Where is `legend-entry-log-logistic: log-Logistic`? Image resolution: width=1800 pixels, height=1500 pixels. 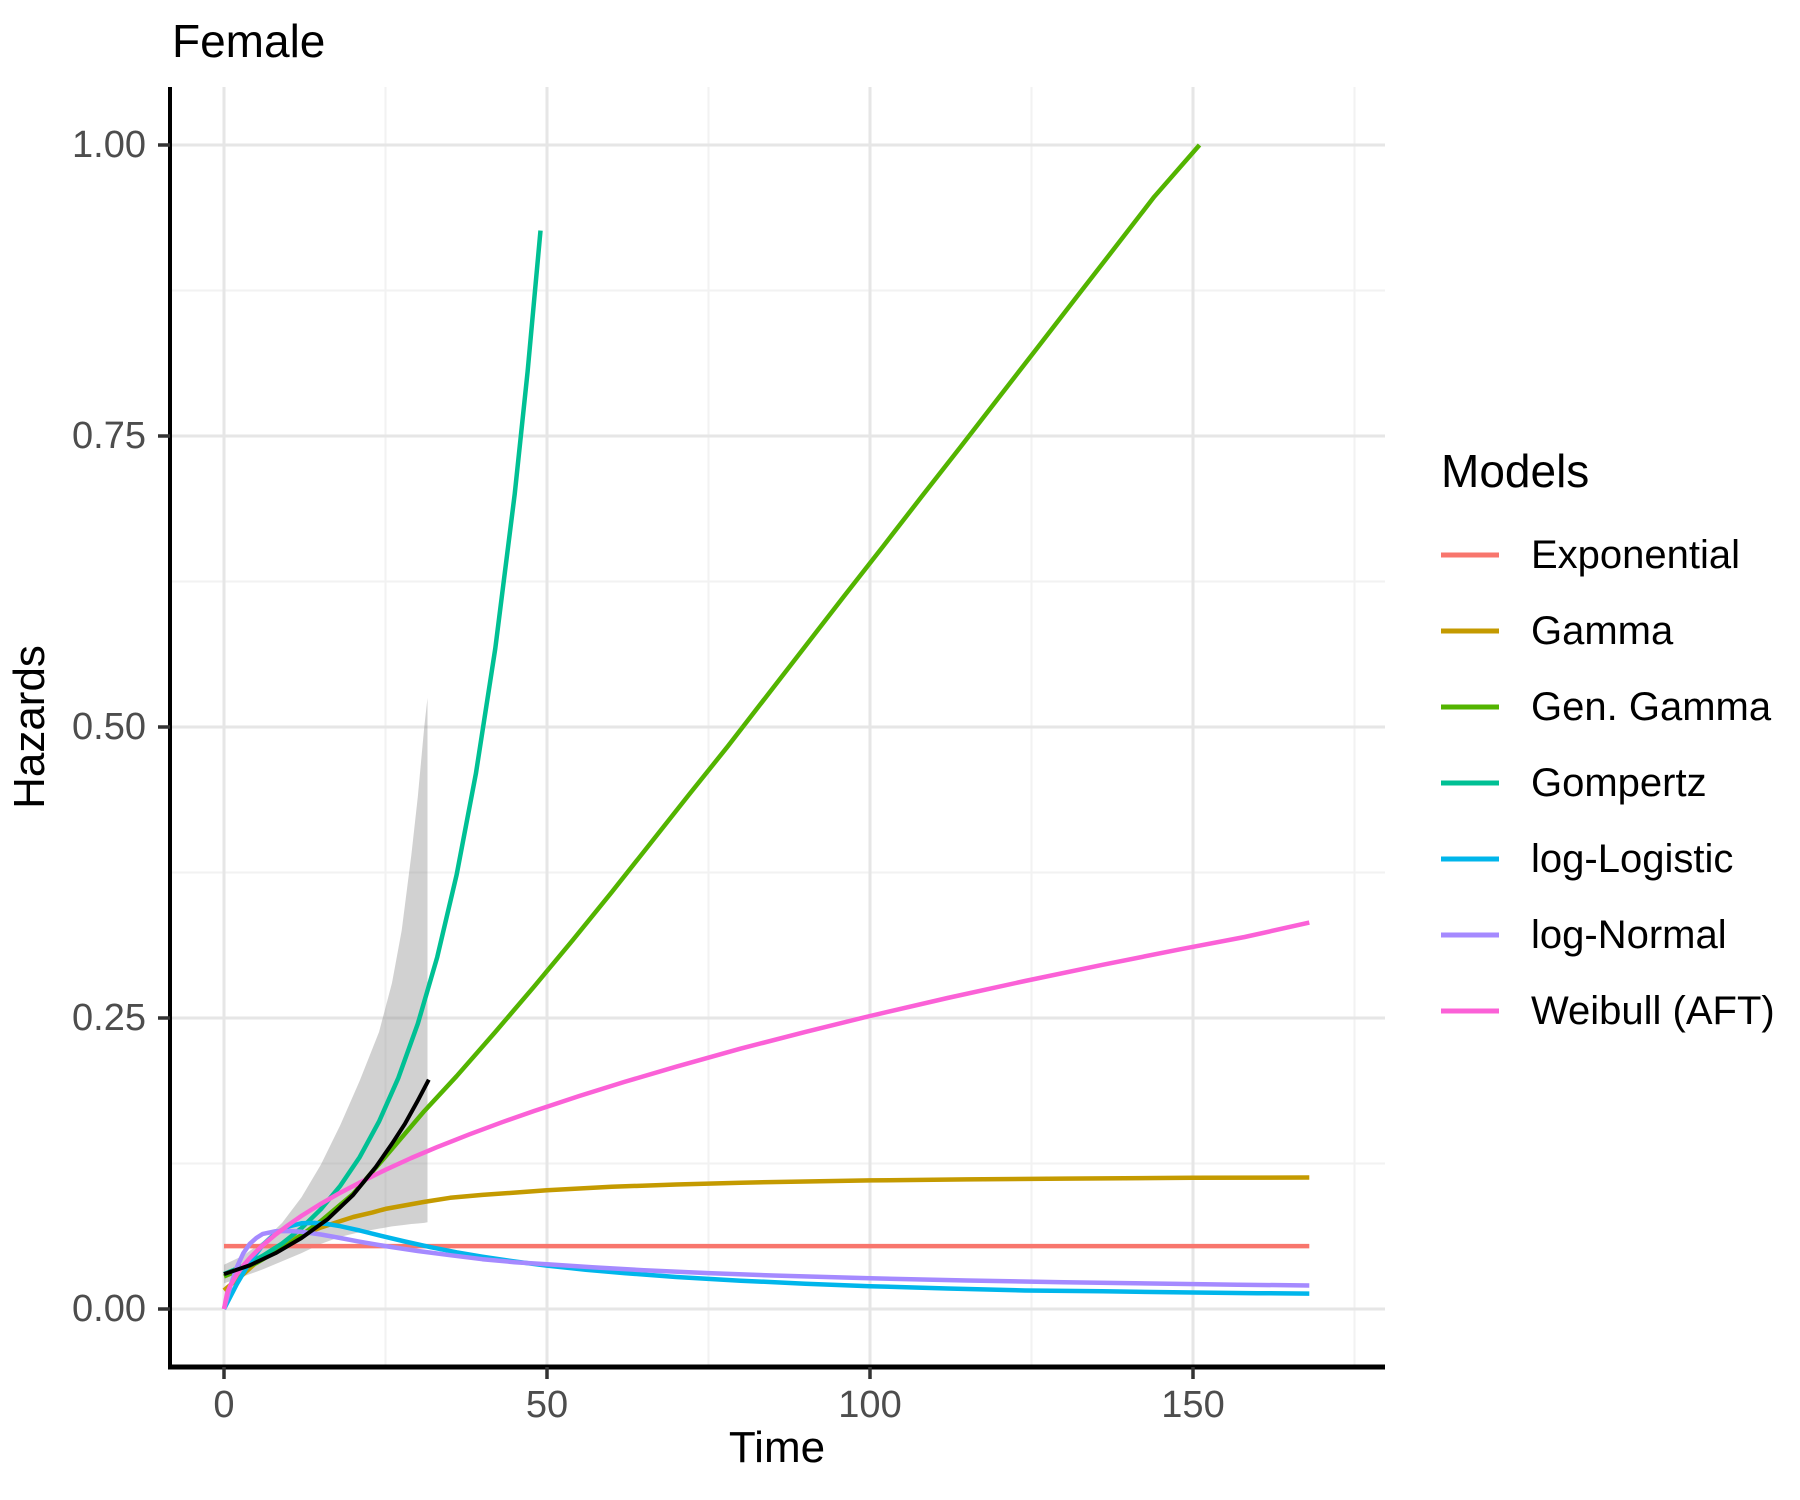 legend-entry-log-logistic: log-Logistic is located at coordinates (1587, 859).